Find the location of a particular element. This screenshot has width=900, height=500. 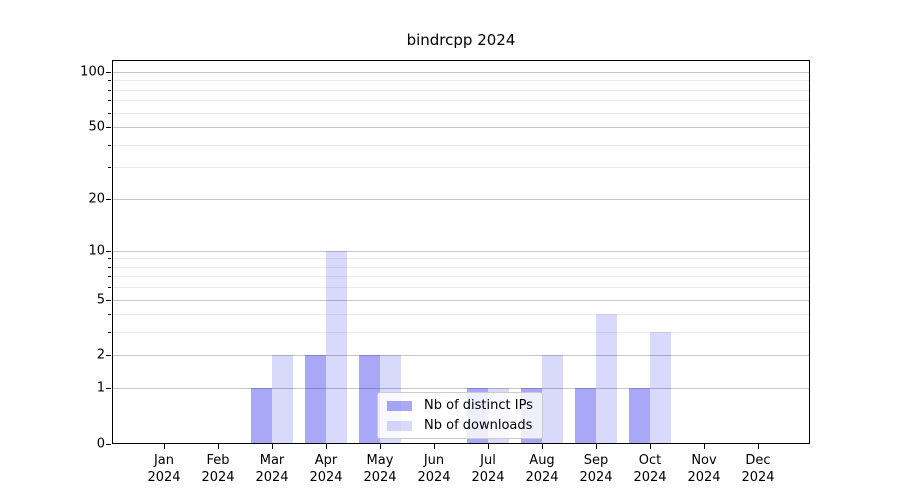

x-tick-month: Jan is located at coordinates (164, 460).